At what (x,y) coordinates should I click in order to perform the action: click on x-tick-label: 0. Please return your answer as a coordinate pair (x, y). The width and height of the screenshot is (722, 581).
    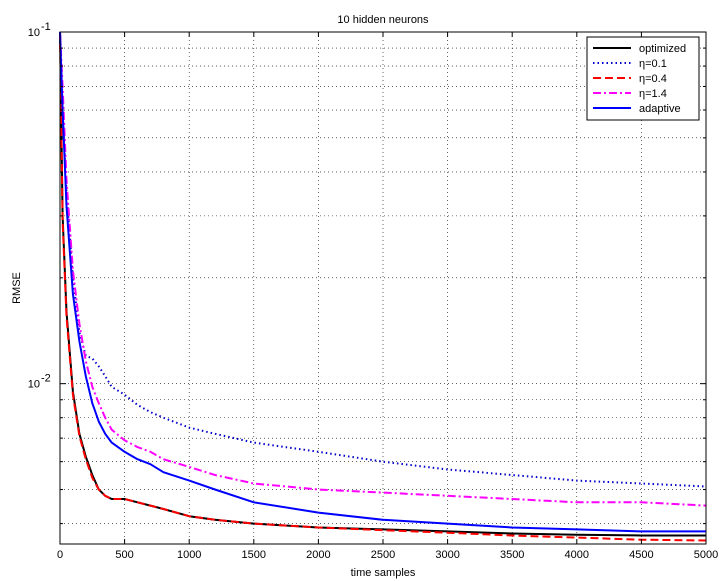
    Looking at the image, I should click on (60, 555).